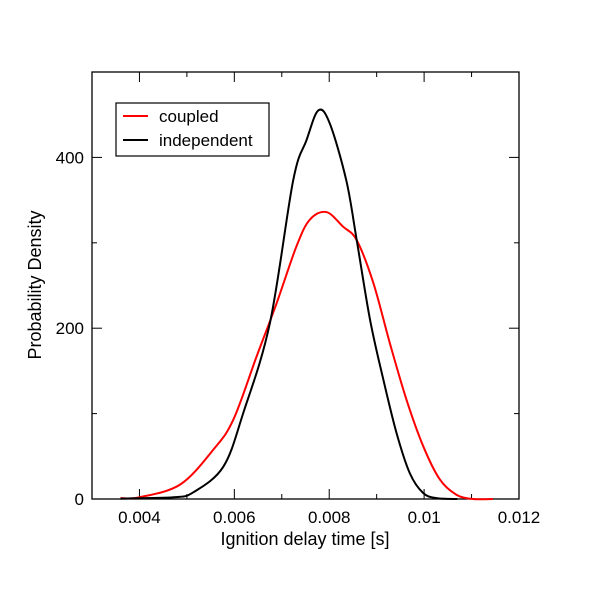  I want to click on x-tick-label: 0.01, so click(424, 517).